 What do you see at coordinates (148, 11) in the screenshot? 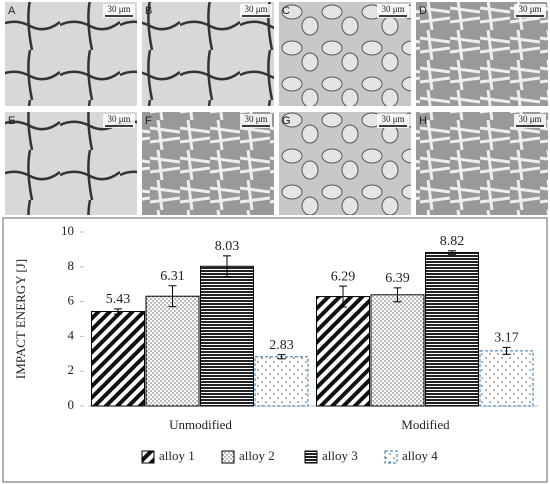
I see `panel-label: B` at bounding box center [148, 11].